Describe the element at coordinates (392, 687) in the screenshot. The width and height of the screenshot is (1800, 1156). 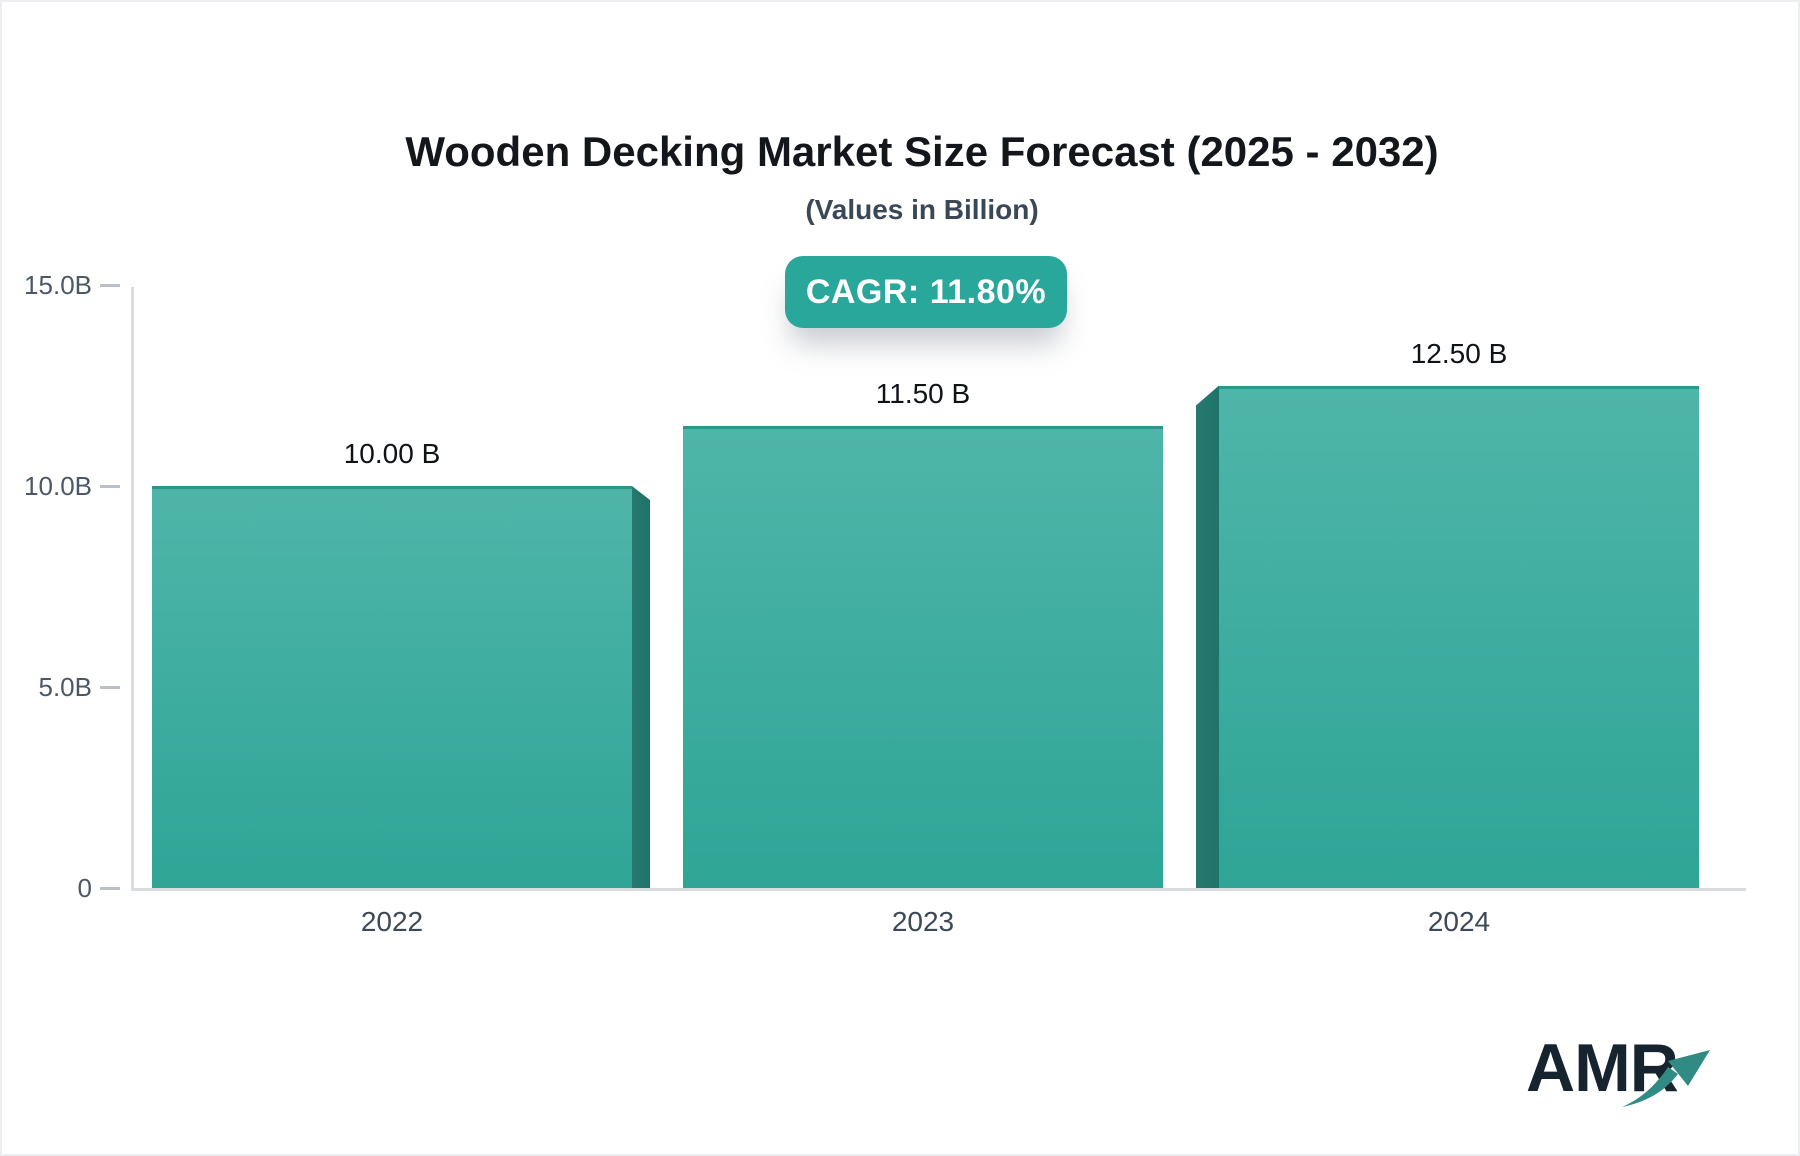
I see `bar-2022` at that location.